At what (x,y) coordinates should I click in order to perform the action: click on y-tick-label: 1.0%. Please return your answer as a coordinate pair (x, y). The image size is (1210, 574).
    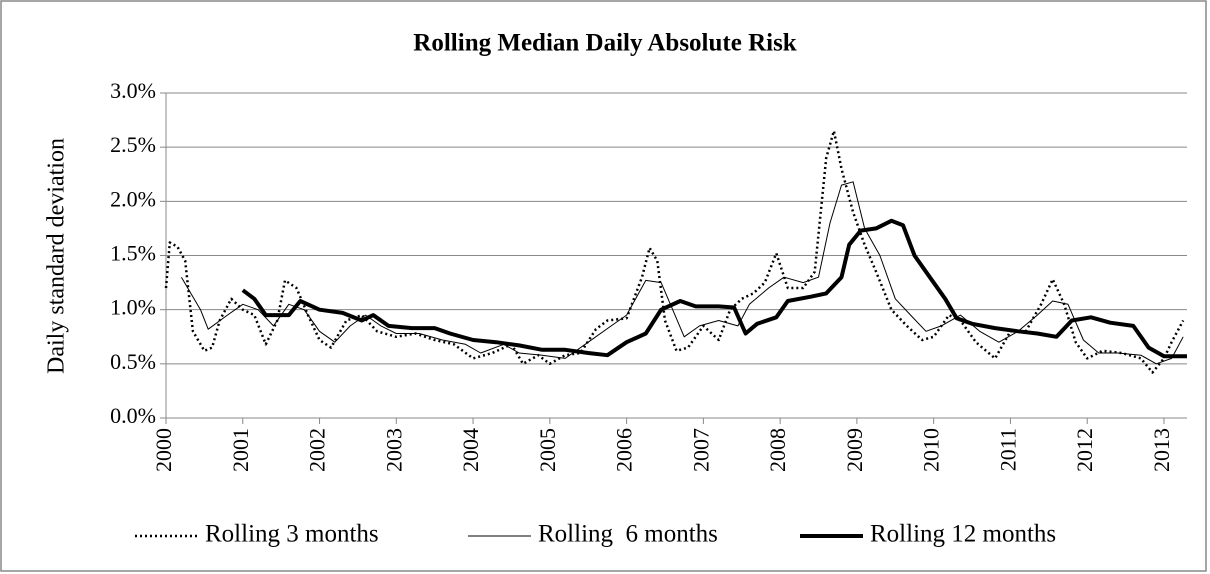
    Looking at the image, I should click on (133, 307).